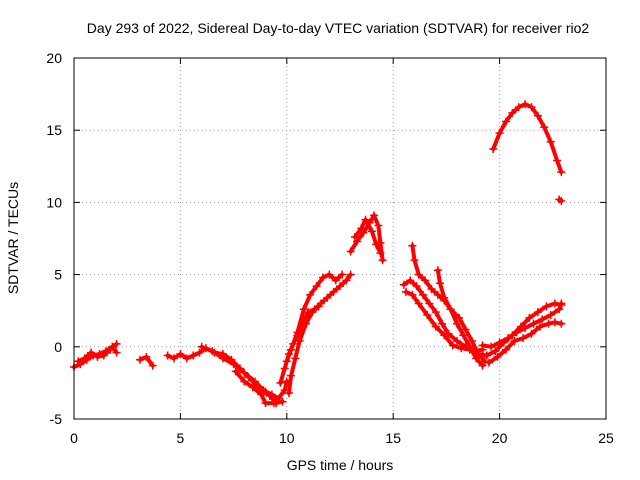  Describe the element at coordinates (54, 58) in the screenshot. I see `y-tick-label: 20` at that location.